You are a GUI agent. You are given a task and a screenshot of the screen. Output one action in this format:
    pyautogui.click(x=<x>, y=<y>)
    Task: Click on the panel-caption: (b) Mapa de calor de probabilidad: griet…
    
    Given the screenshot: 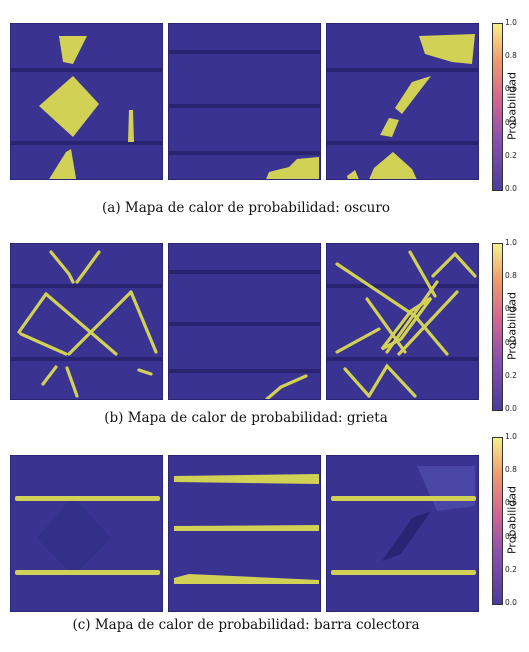 What is the action you would take?
    pyautogui.click(x=246, y=418)
    